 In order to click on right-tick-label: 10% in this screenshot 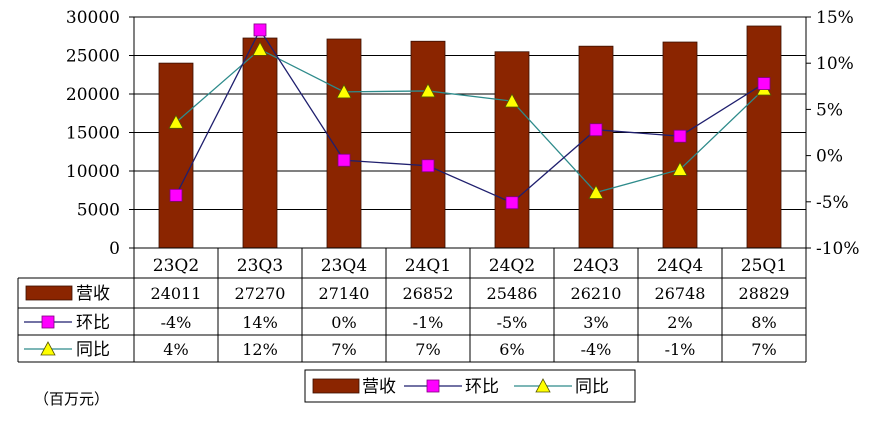, I will do `click(835, 64)`.